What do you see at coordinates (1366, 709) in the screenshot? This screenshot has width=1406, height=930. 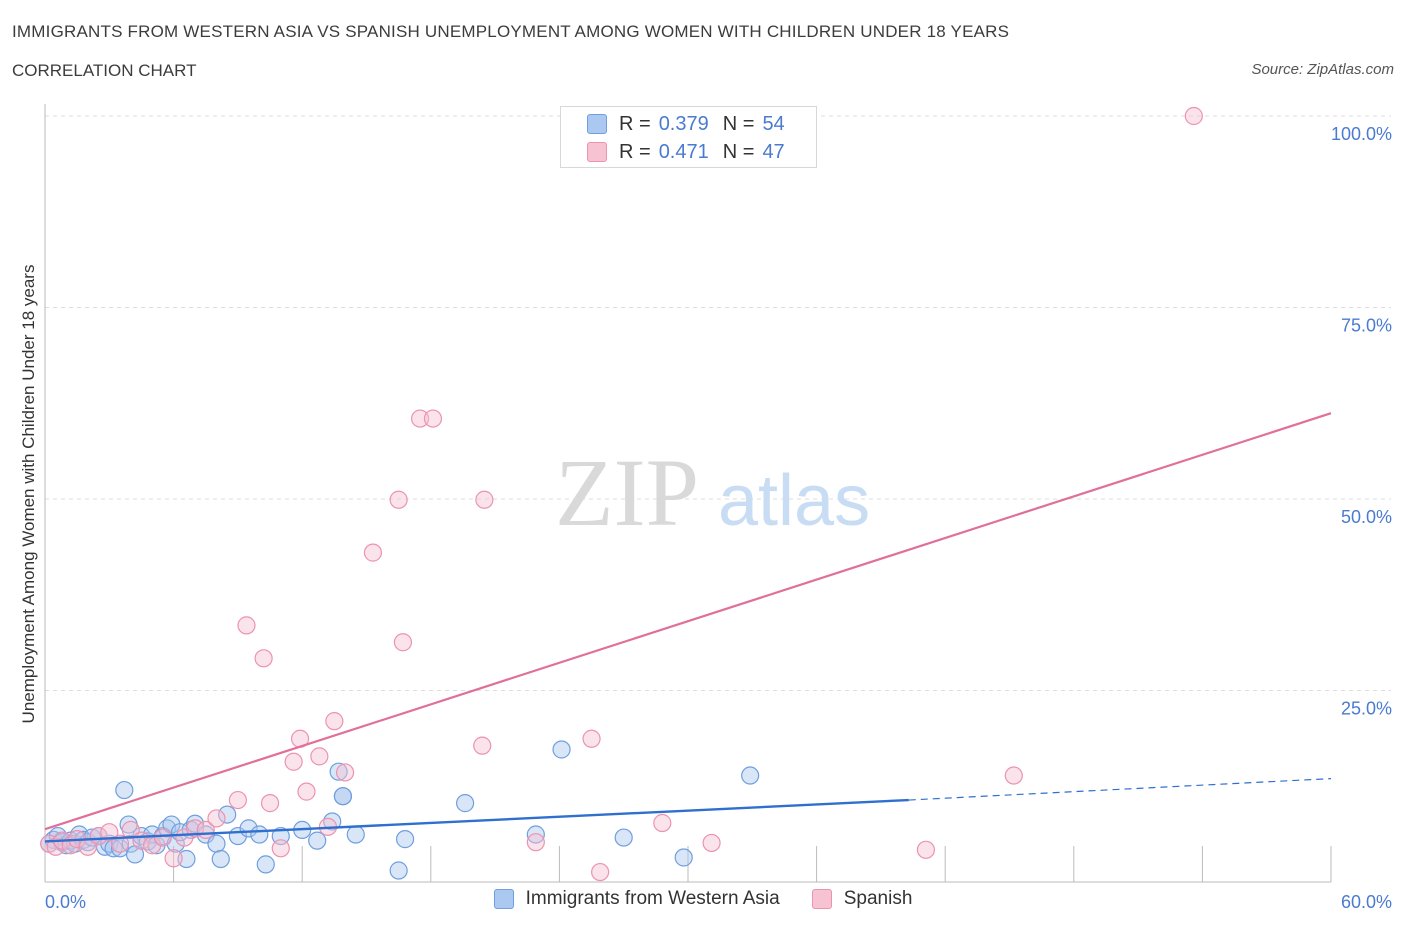 I see `y-tick-label: 25.0%` at bounding box center [1366, 709].